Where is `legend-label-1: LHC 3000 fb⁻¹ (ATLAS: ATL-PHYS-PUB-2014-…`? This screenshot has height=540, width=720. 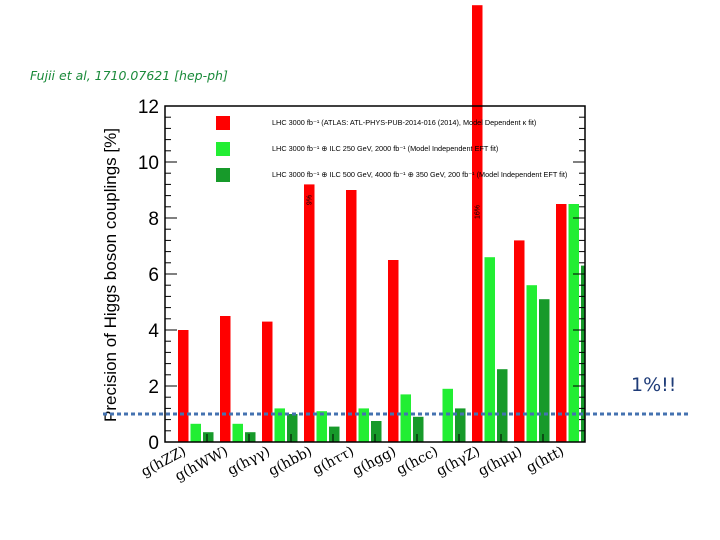 legend-label-1: LHC 3000 fb⁻¹ (ATLAS: ATL-PHYS-PUB-2014-… is located at coordinates (404, 122).